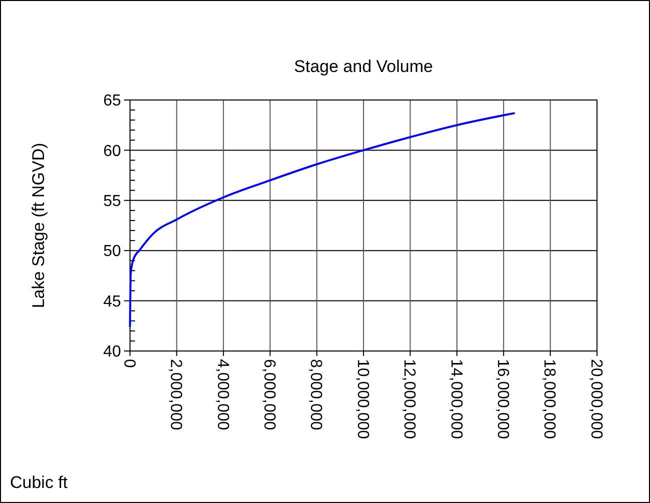 The width and height of the screenshot is (650, 503). What do you see at coordinates (549, 399) in the screenshot?
I see `x-tick-label: 18,000,000` at bounding box center [549, 399].